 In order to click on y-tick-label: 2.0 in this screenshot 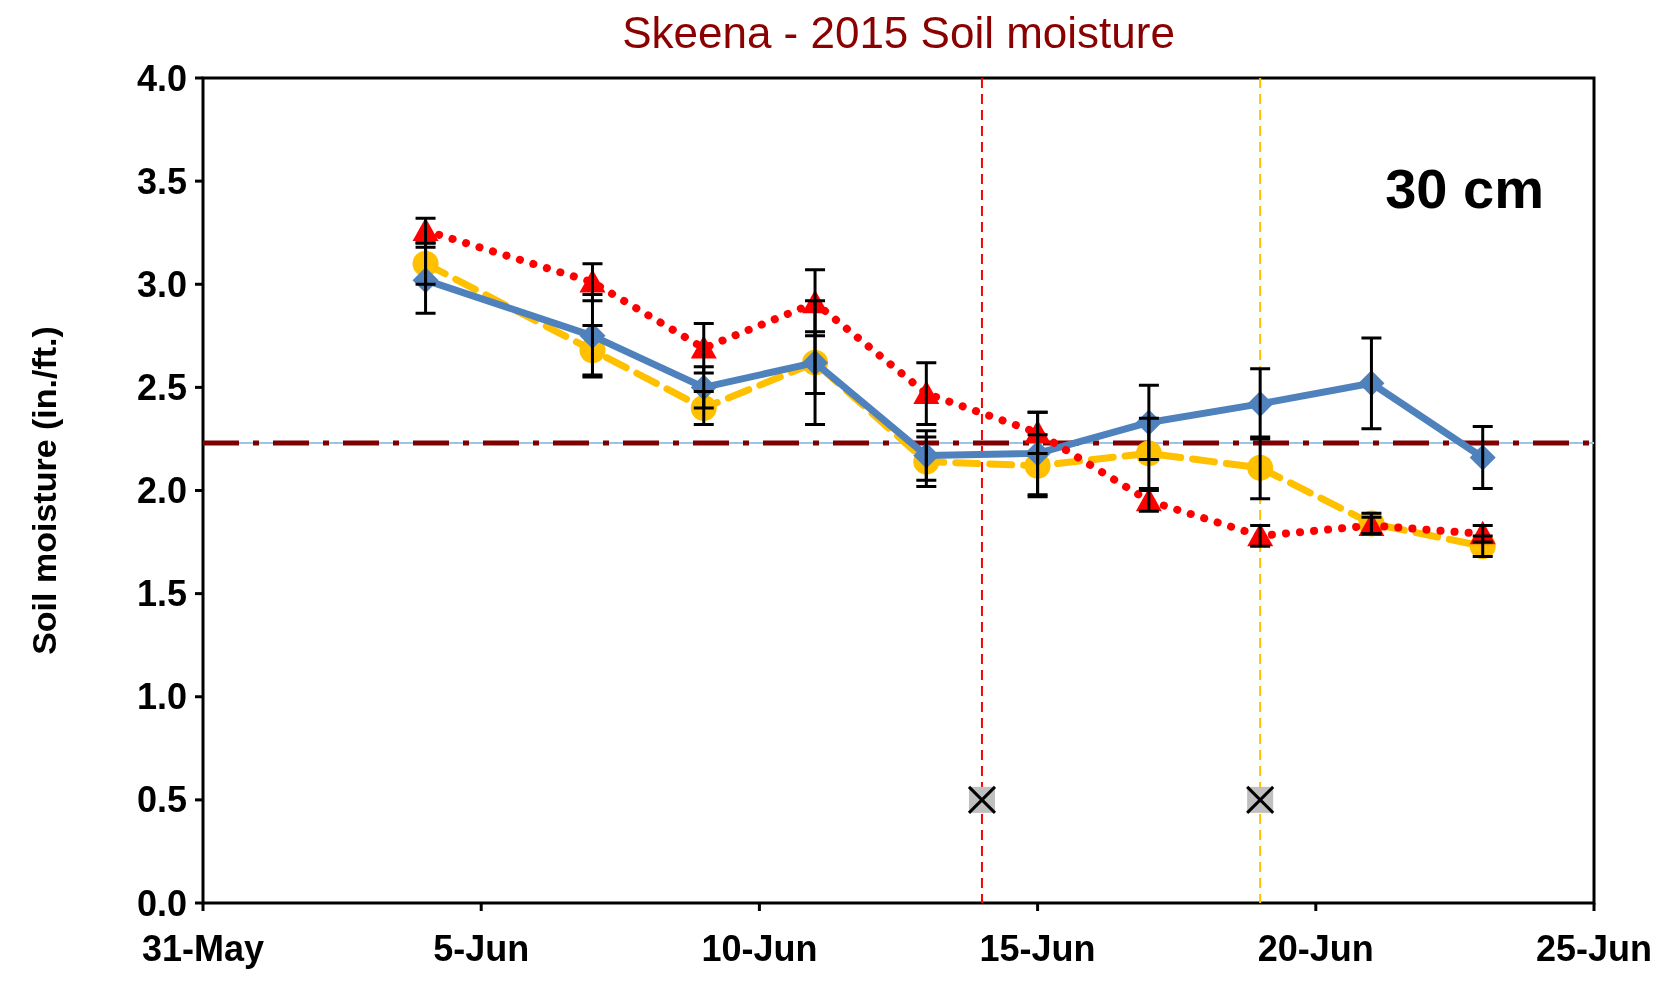, I will do `click(161, 491)`.